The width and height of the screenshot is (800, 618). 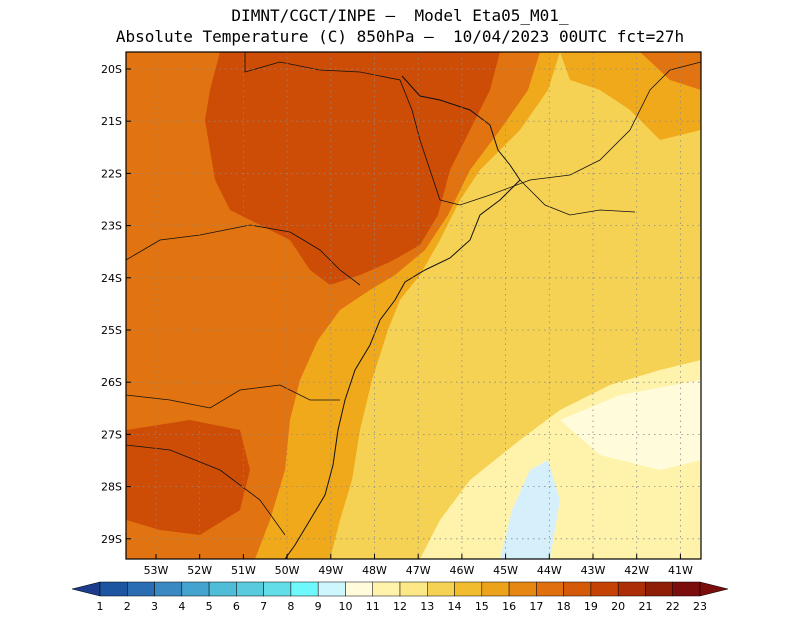 What do you see at coordinates (505, 570) in the screenshot?
I see `lon-label: 45W` at bounding box center [505, 570].